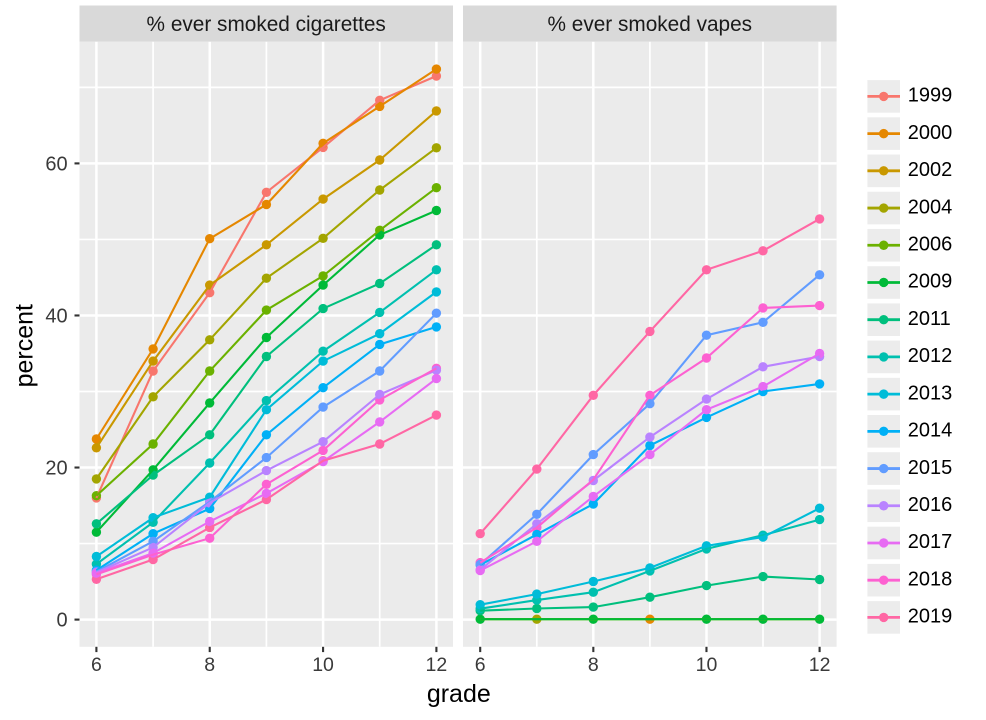 The height and width of the screenshot is (720, 986). What do you see at coordinates (929, 319) in the screenshot?
I see `svg-text: 2011` at bounding box center [929, 319].